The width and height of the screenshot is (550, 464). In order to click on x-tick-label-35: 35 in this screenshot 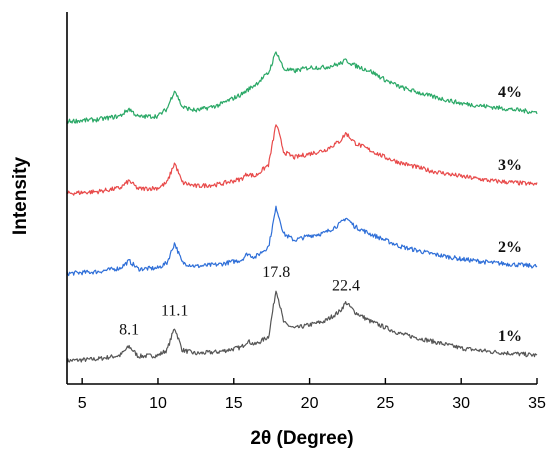, I will do `click(537, 403)`.